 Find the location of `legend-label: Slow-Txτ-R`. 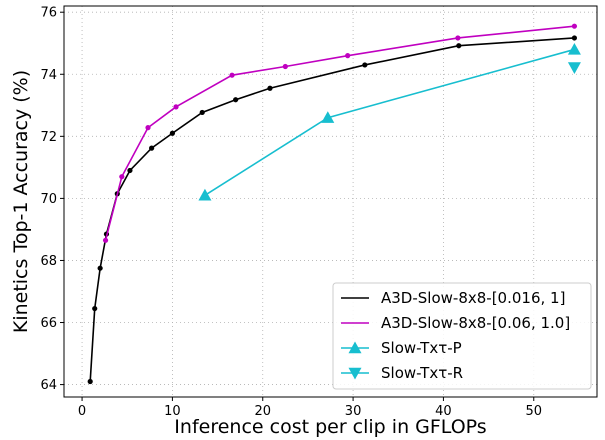

legend-label: Slow-Txτ-R is located at coordinates (422, 373).